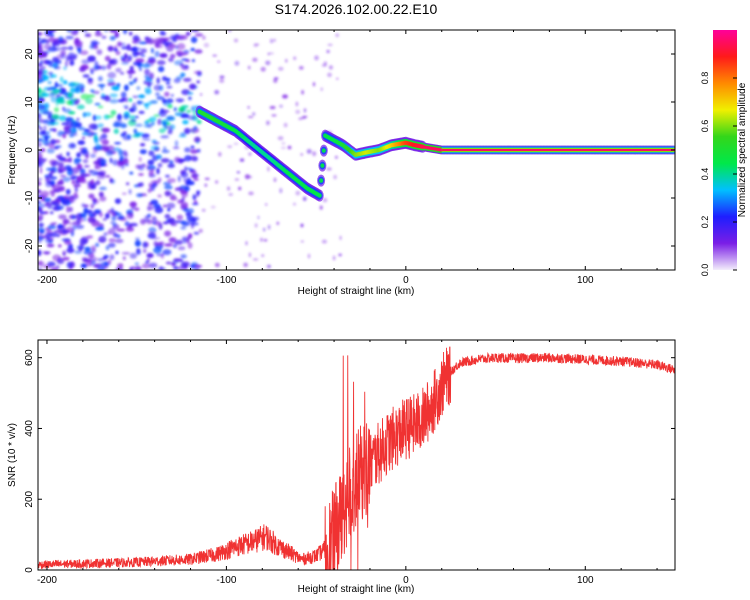 Image resolution: width=750 pixels, height=600 pixels. What do you see at coordinates (29, 197) in the screenshot?
I see `y-tick-label: -10` at bounding box center [29, 197].